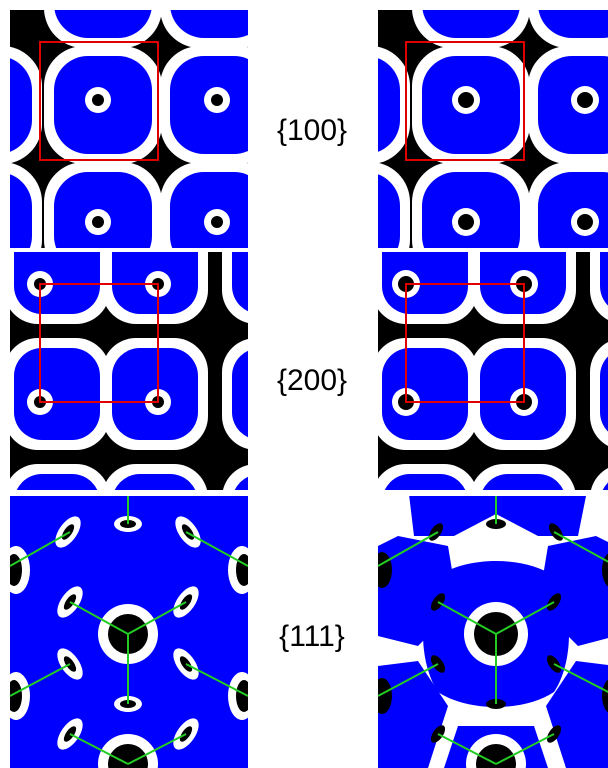 The width and height of the screenshot is (608, 768). I want to click on row-label-200: {200}, so click(312, 380).